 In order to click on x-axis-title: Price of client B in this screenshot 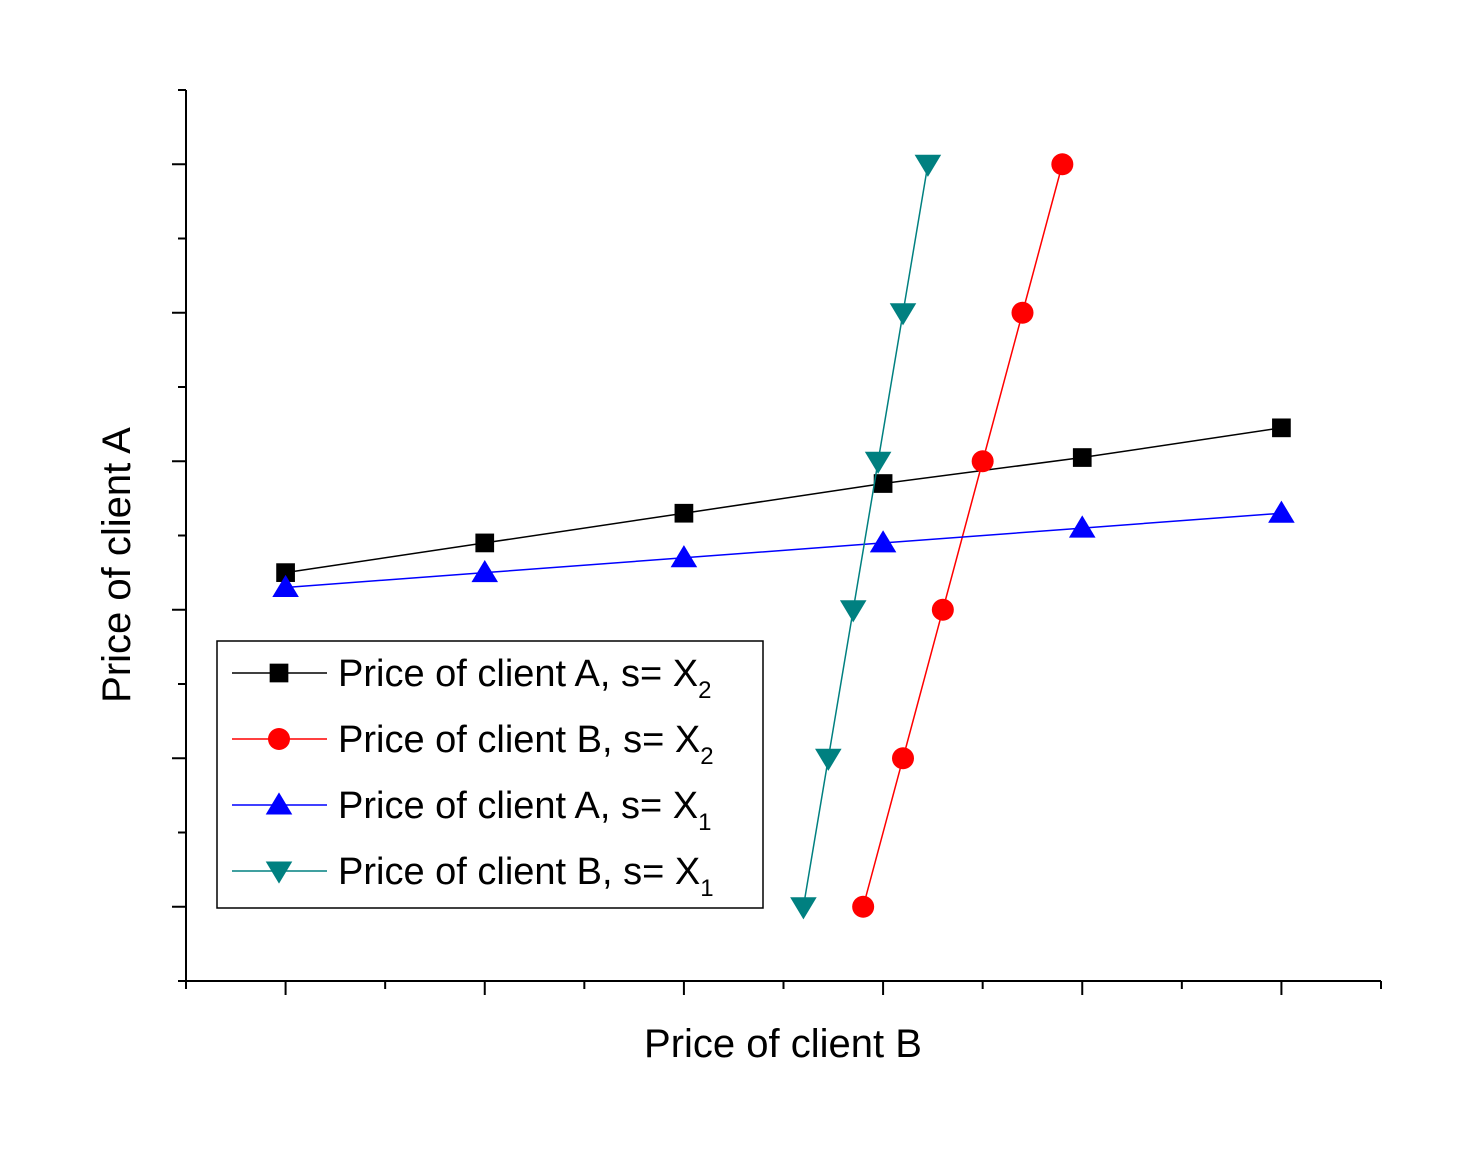, I will do `click(783, 1044)`.